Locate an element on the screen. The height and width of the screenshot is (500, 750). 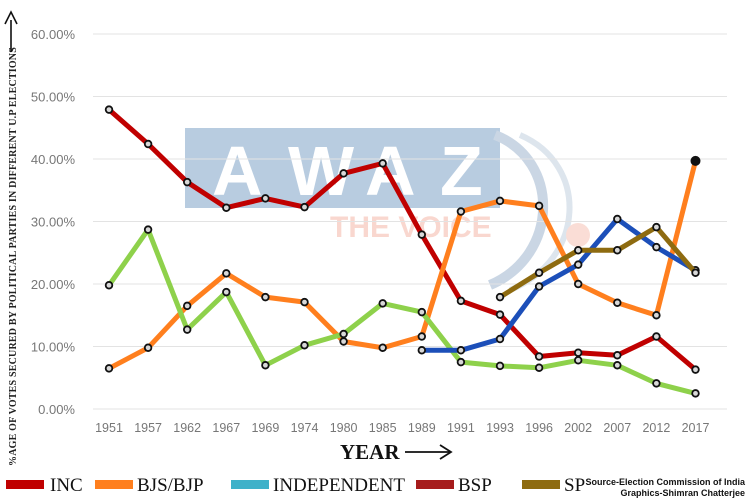
x-axis-title: YEAR is located at coordinates (370, 452).